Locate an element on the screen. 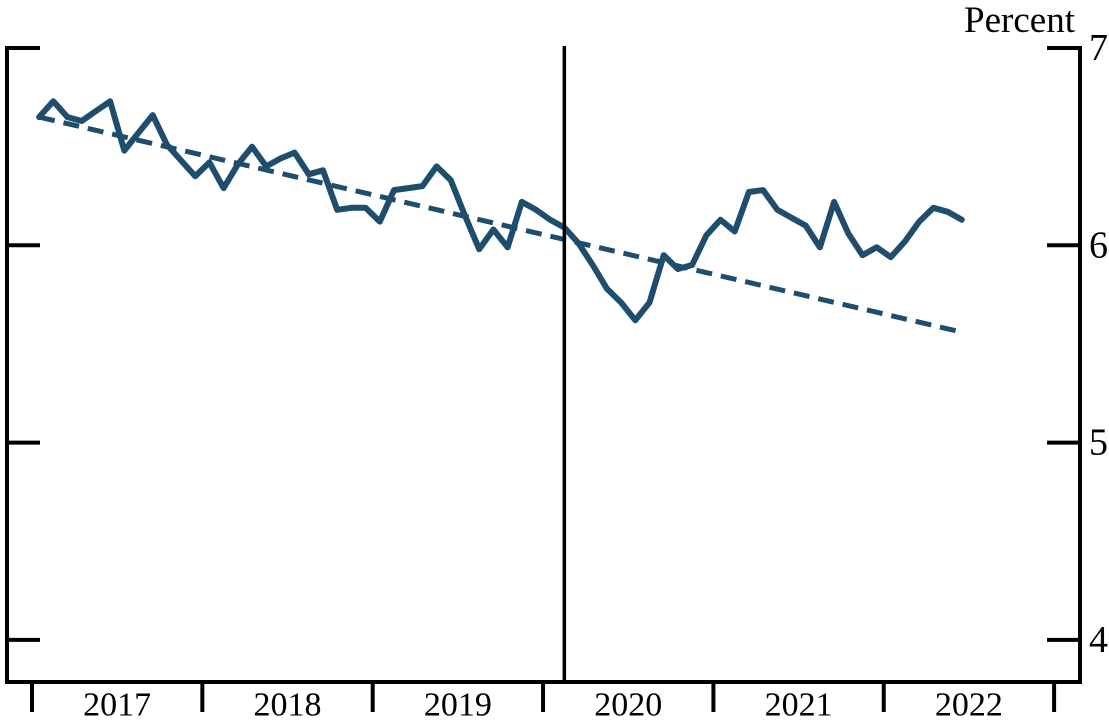 Image resolution: width=1109 pixels, height=720 pixels. x-axis-tick-label: 2022 is located at coordinates (969, 703).